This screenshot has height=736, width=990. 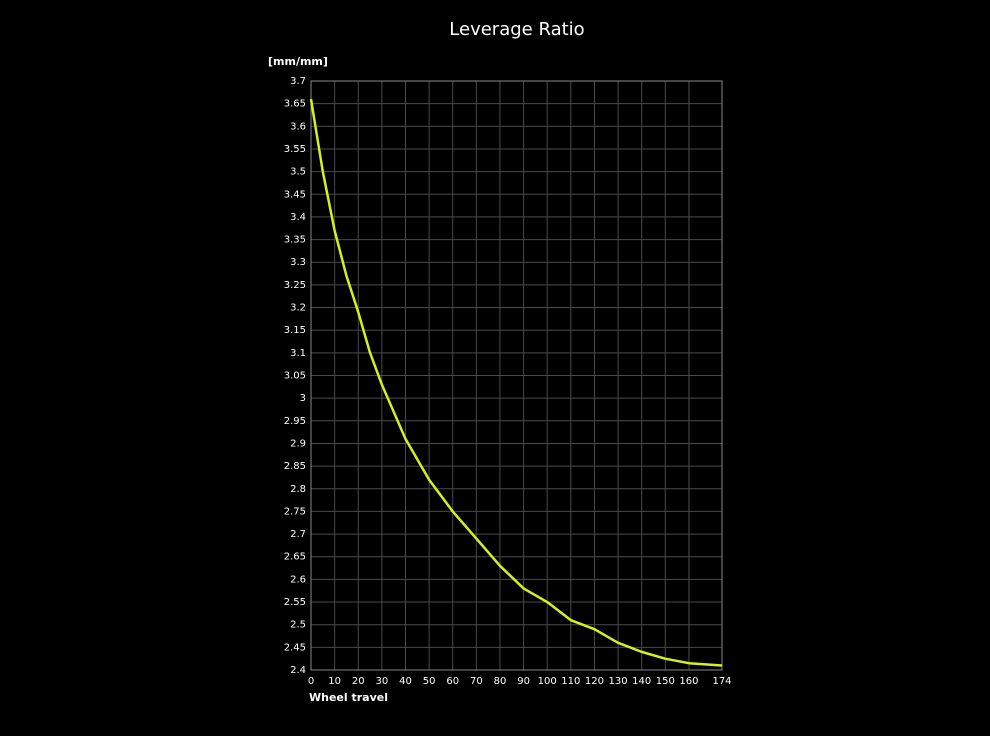 What do you see at coordinates (476, 681) in the screenshot?
I see `x-tick-label: 70` at bounding box center [476, 681].